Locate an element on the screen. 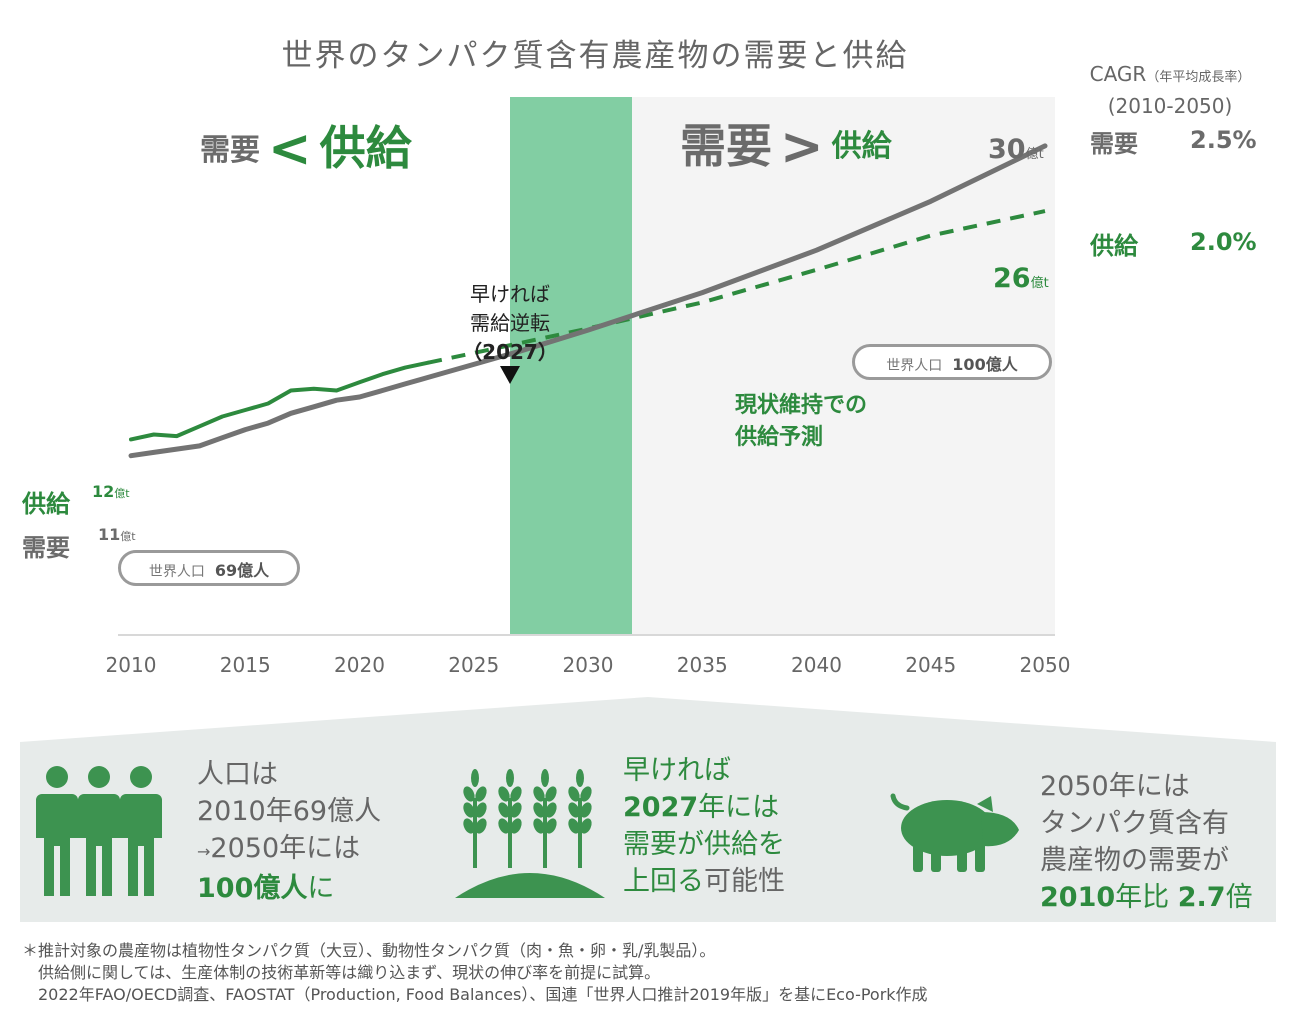  x-tick-2020: 2020 is located at coordinates (359, 665).